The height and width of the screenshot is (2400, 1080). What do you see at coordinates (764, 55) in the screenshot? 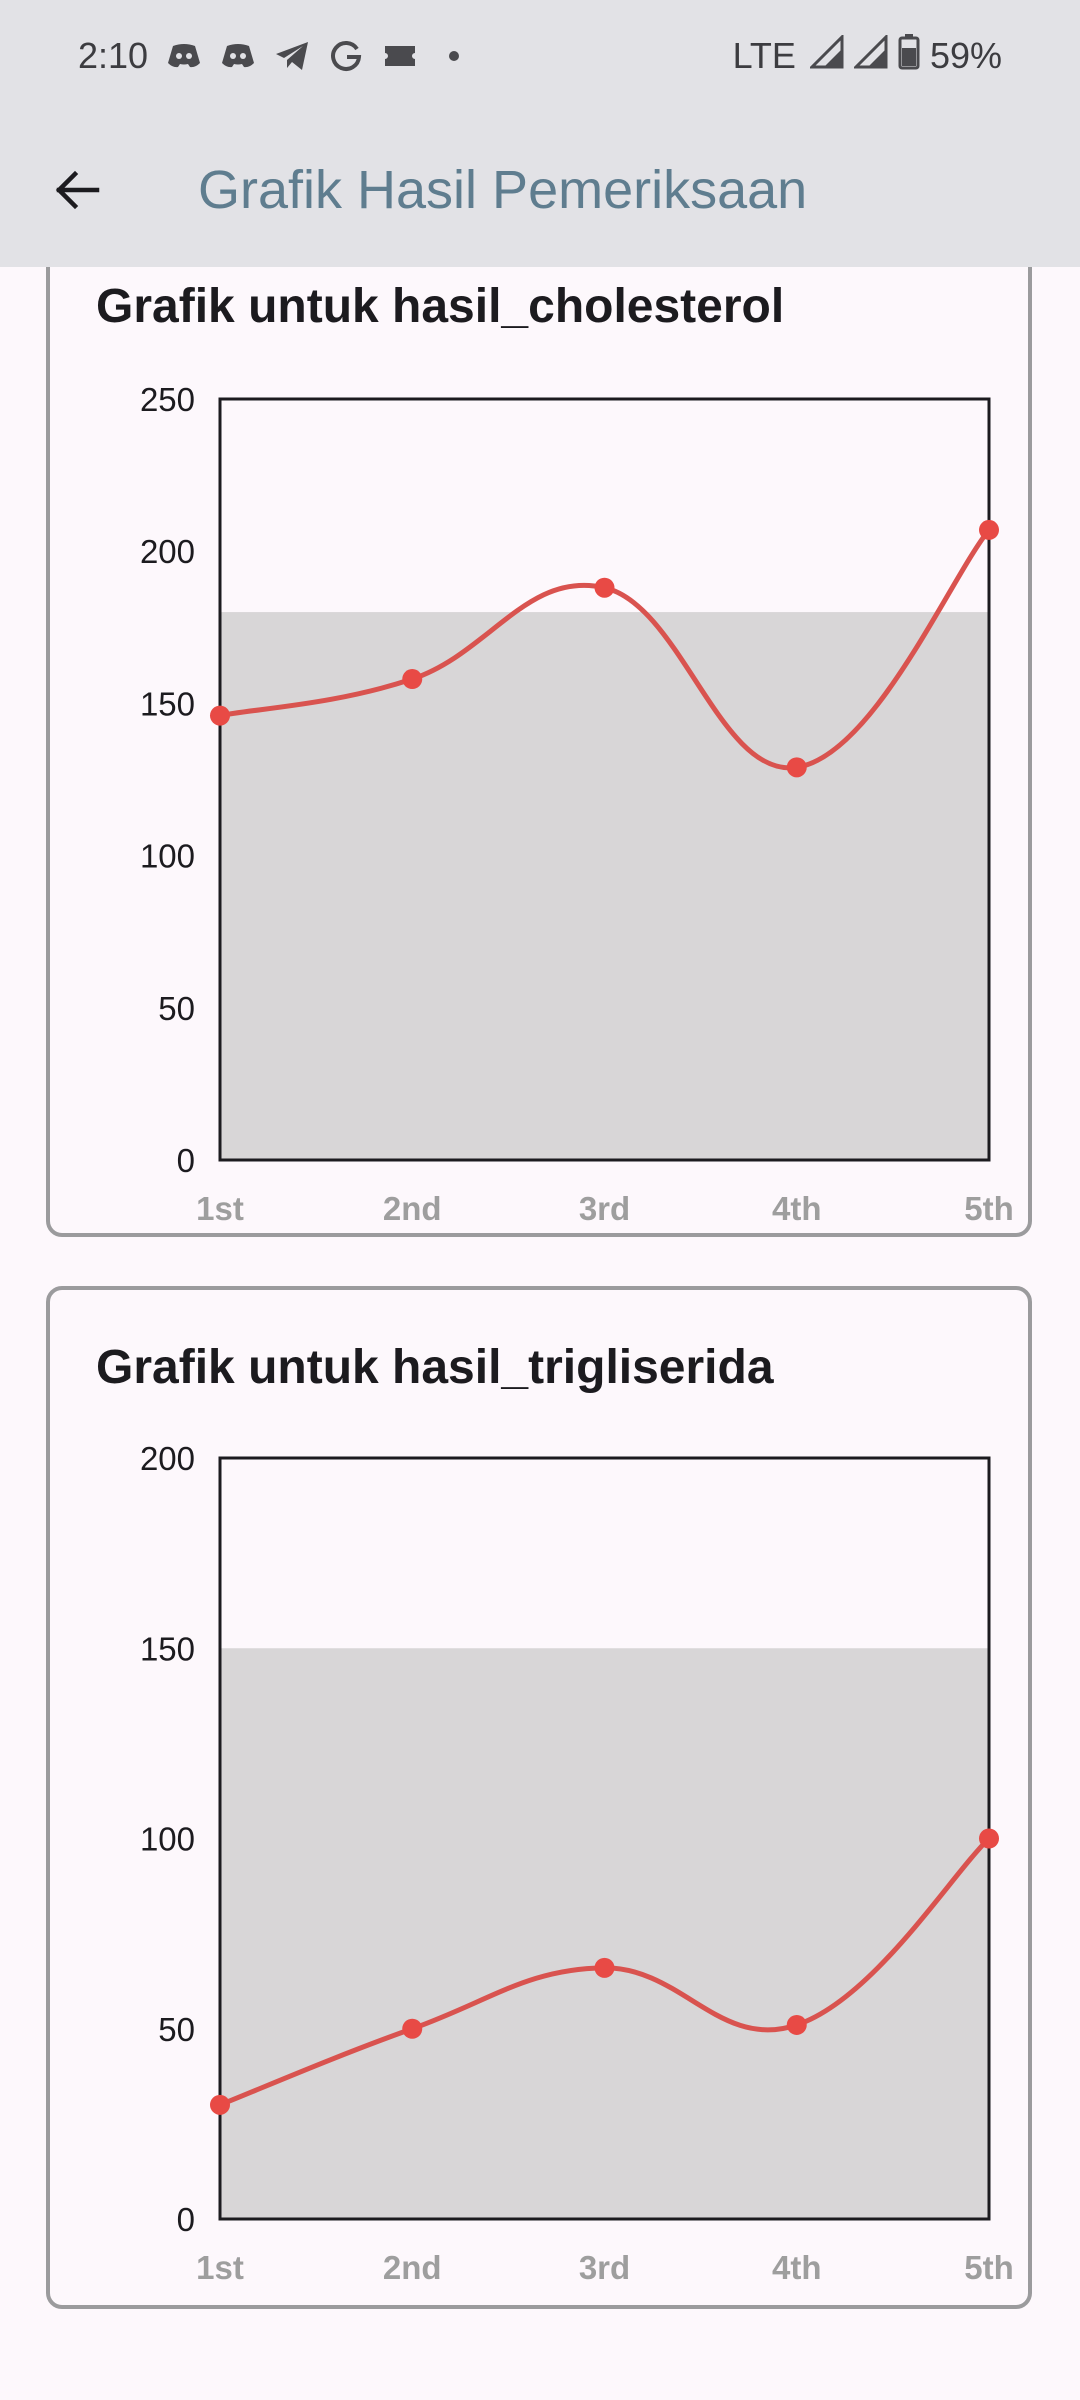
I see `network-label: LTE` at bounding box center [764, 55].